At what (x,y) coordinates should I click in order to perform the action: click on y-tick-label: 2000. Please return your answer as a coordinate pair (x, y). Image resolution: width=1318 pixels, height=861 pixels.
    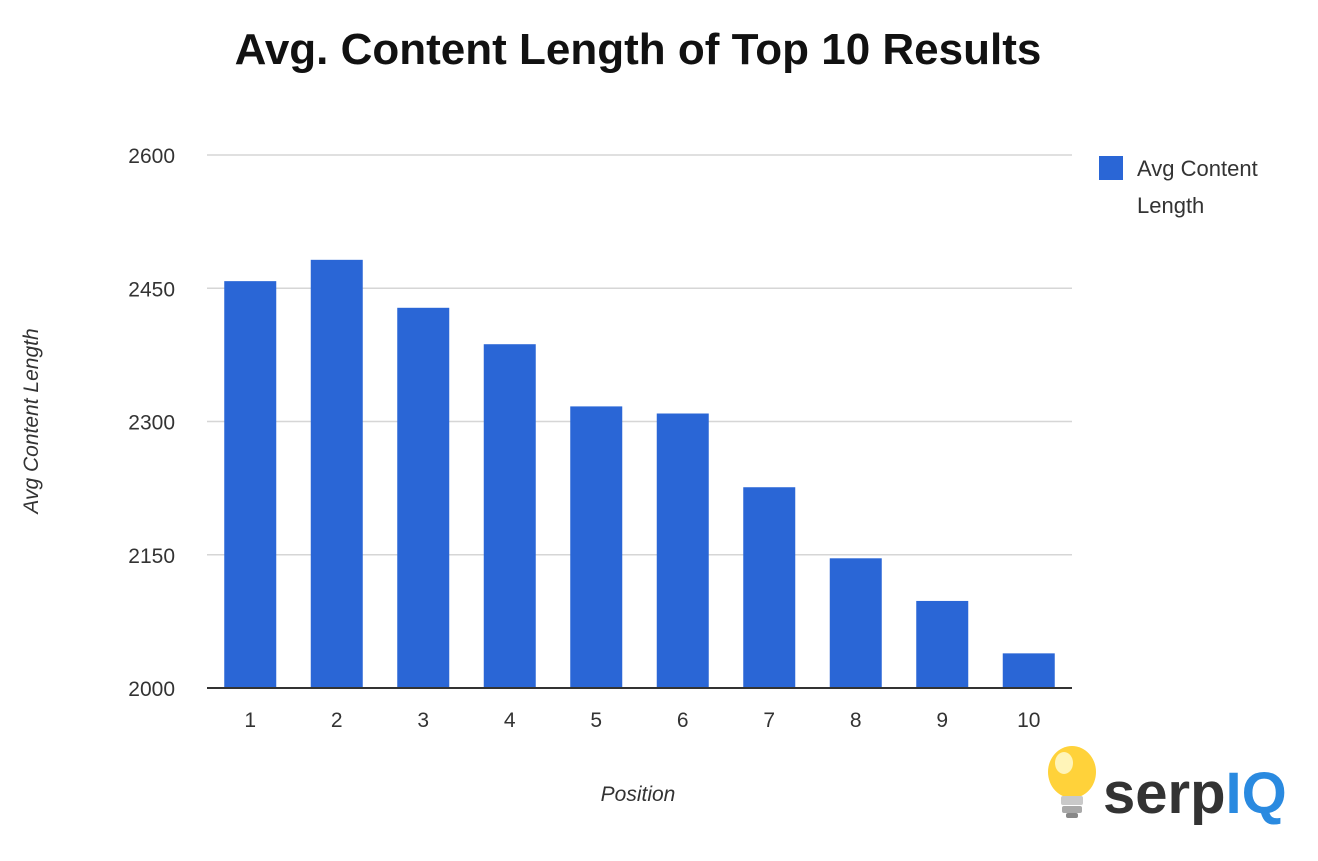
    Looking at the image, I should click on (151, 689).